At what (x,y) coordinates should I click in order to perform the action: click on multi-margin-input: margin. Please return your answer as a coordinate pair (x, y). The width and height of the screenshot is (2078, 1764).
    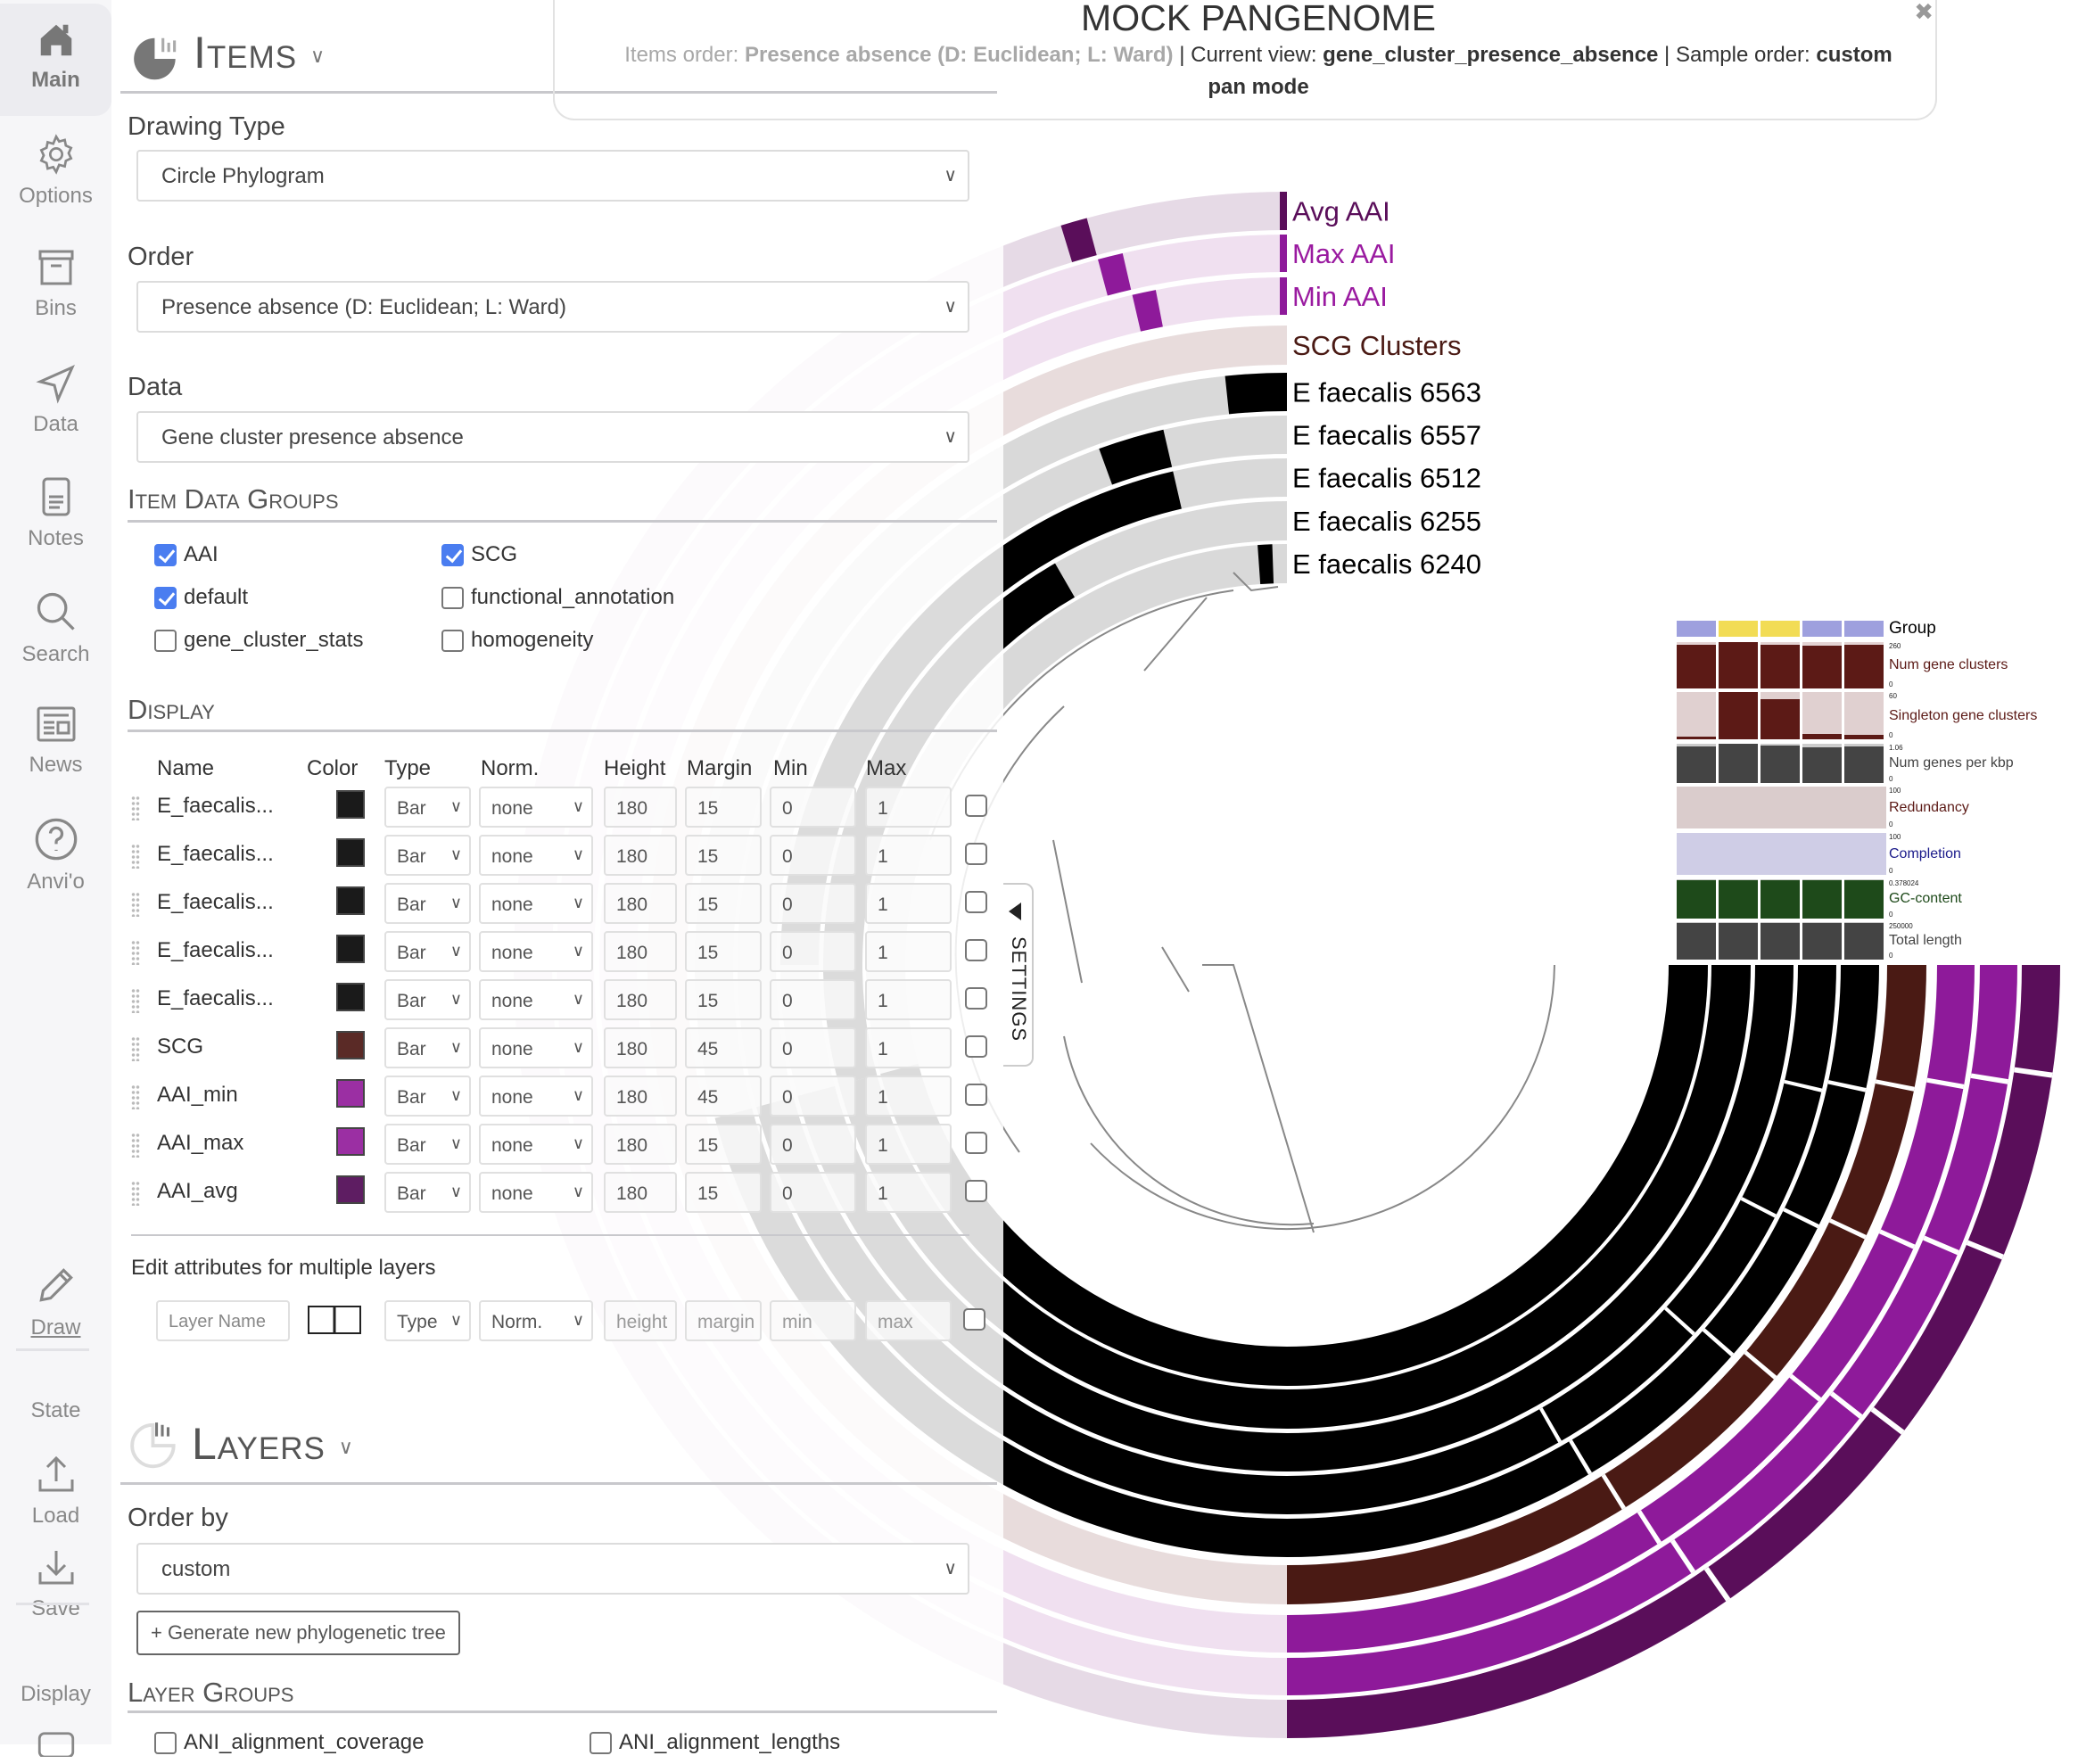
    Looking at the image, I should click on (723, 1320).